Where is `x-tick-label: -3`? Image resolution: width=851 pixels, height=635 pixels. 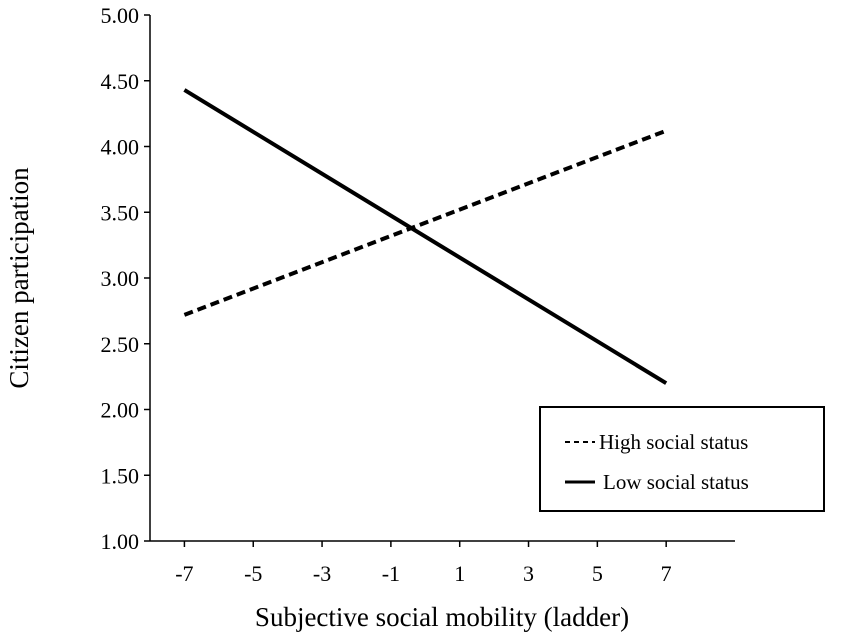 x-tick-label: -3 is located at coordinates (322, 573).